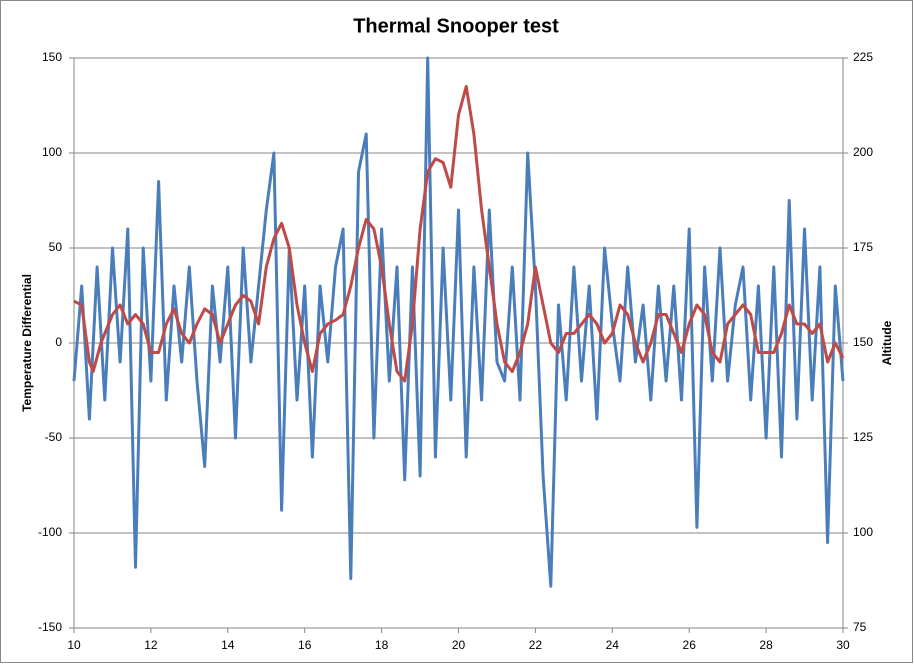 This screenshot has height=664, width=914. I want to click on x-tick-label: 22, so click(536, 645).